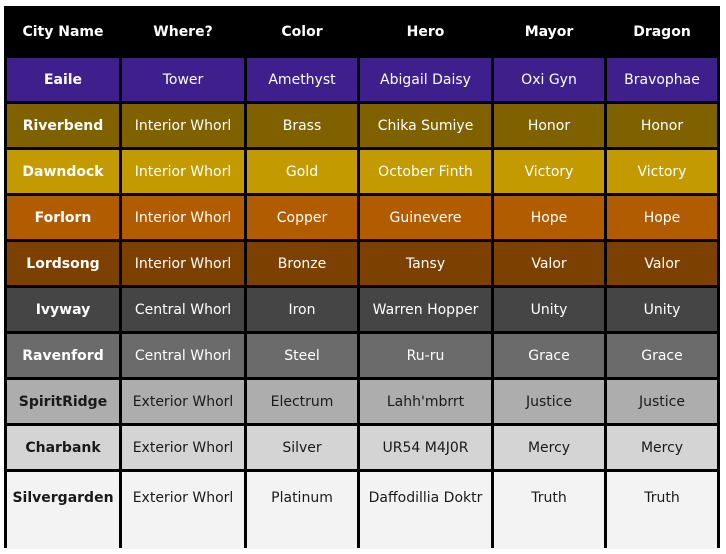 The height and width of the screenshot is (554, 726). Describe the element at coordinates (63, 510) in the screenshot. I see `city-name-cell: Silvergarden` at that location.